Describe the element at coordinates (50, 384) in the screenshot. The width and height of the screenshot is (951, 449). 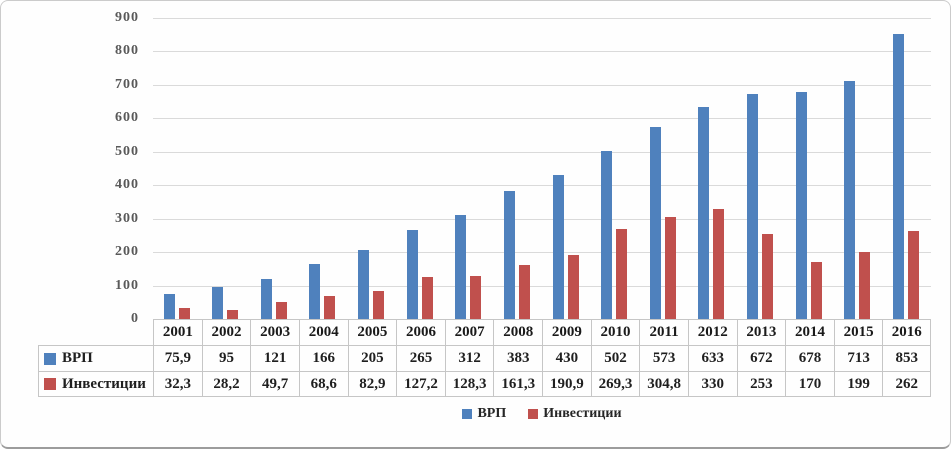
I see `legend-key-Инвестиции` at that location.